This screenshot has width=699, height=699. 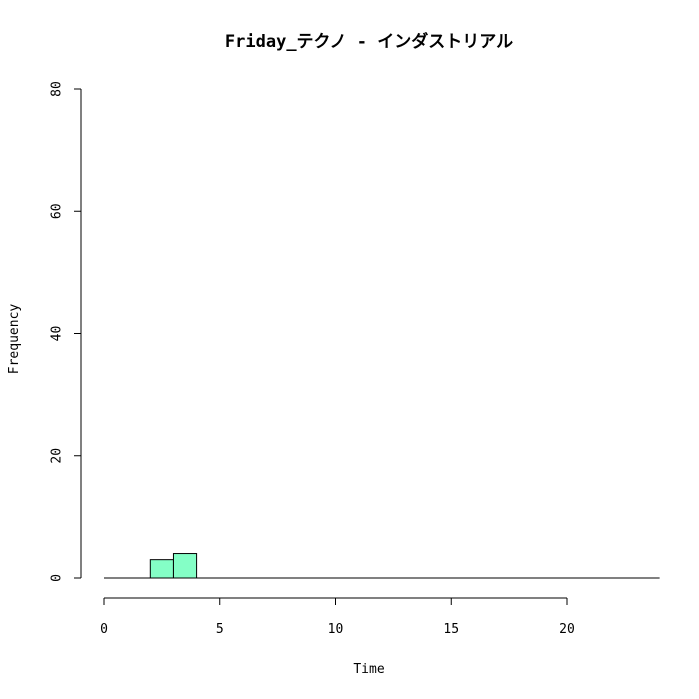 What do you see at coordinates (220, 629) in the screenshot?
I see `x-tick-label-5: 5` at bounding box center [220, 629].